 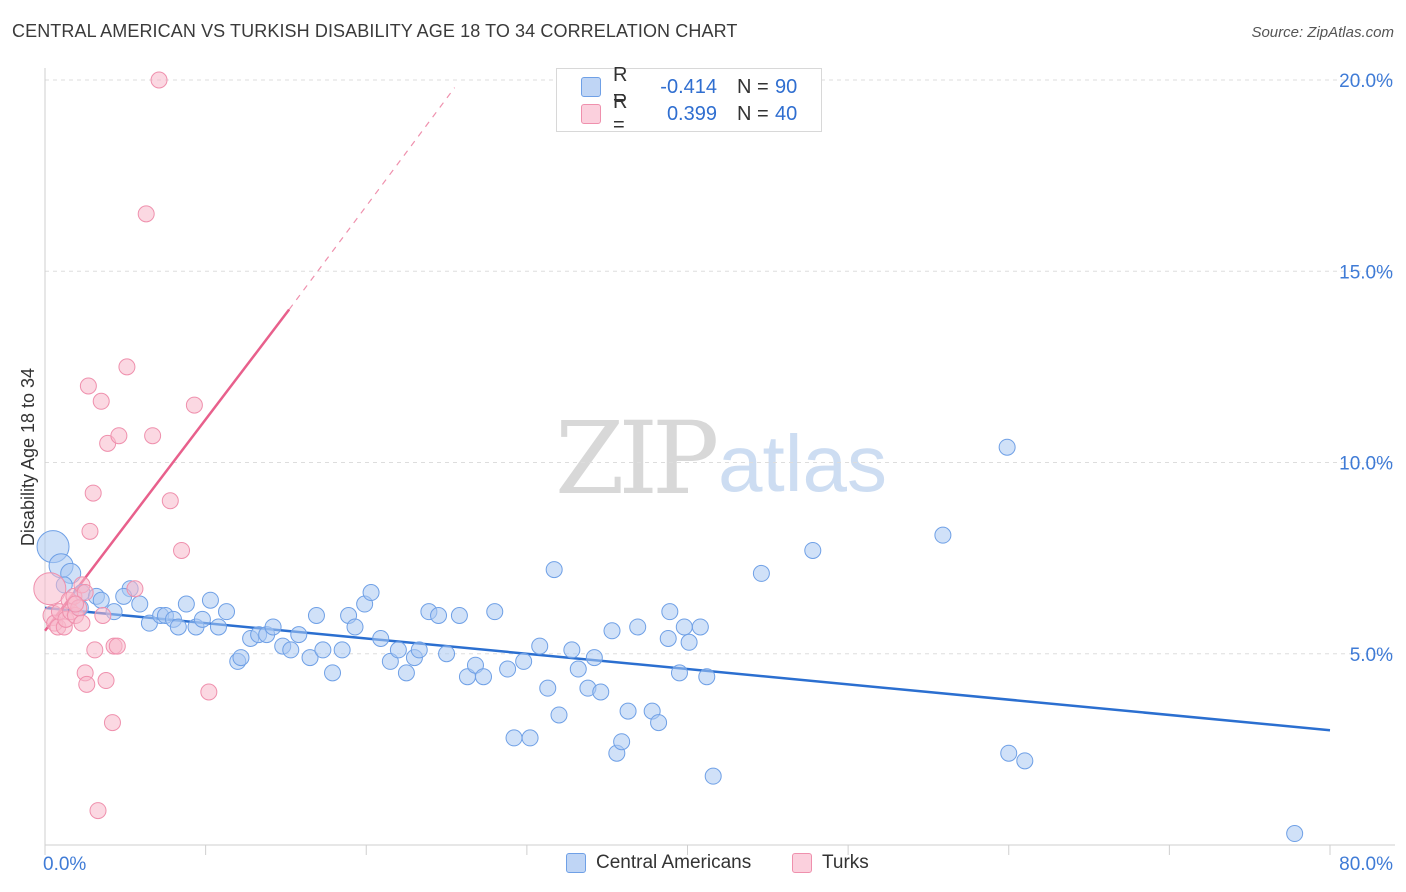 I want to click on bottom-legend-label: Central Americans, so click(x=674, y=862).